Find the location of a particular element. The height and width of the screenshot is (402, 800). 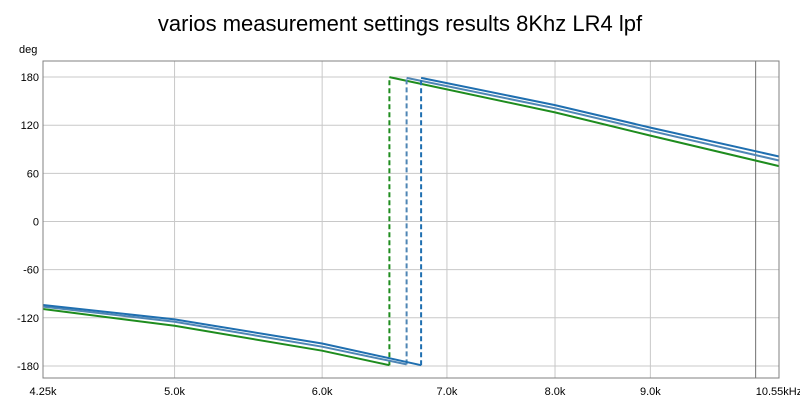

x-tick-label: 4.25k is located at coordinates (43, 392).